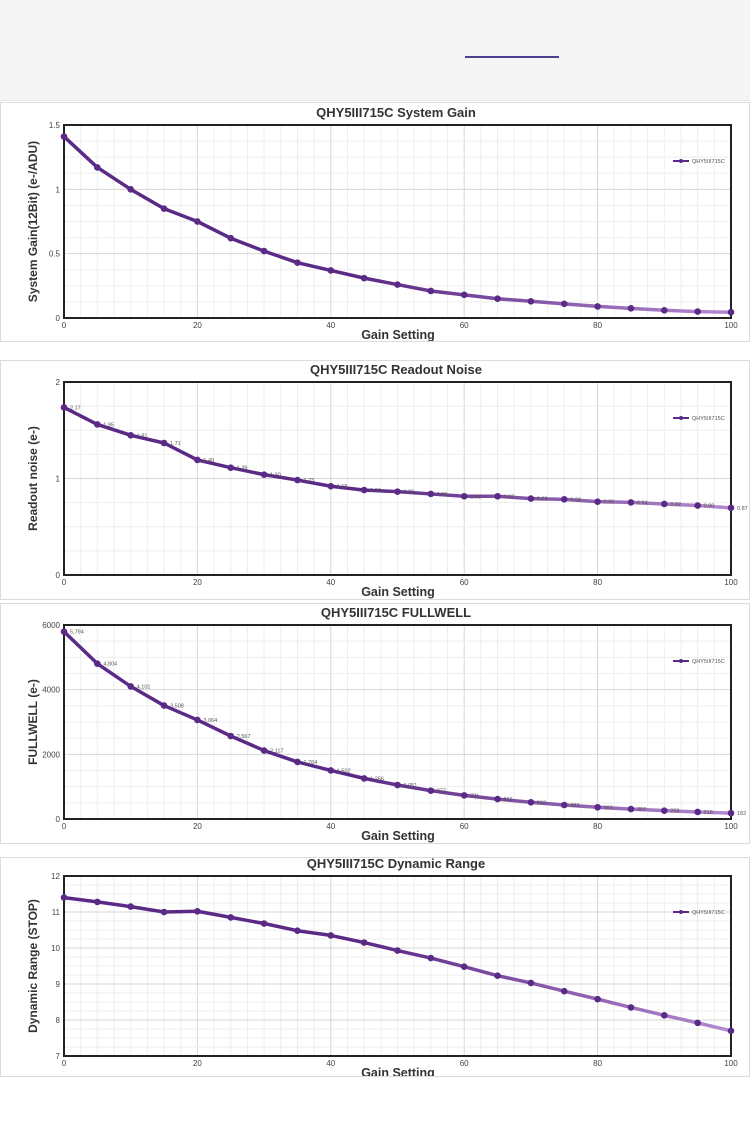 Image resolution: width=750 pixels, height=1122 pixels. What do you see at coordinates (675, 505) in the screenshot?
I see `data-label: 0.92` at bounding box center [675, 505].